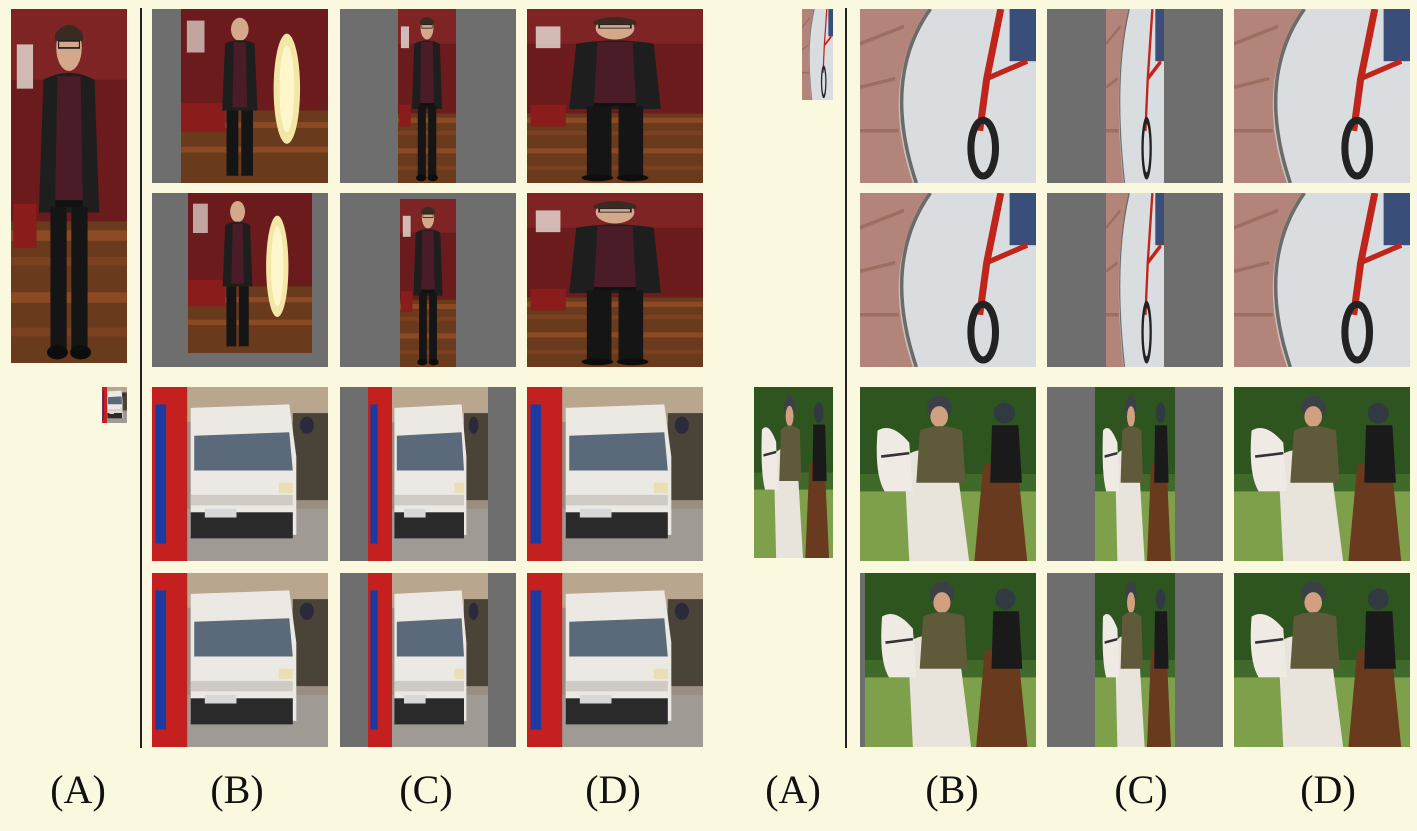 This screenshot has width=1417, height=831. I want to click on label-left-c: (C), so click(426, 789).